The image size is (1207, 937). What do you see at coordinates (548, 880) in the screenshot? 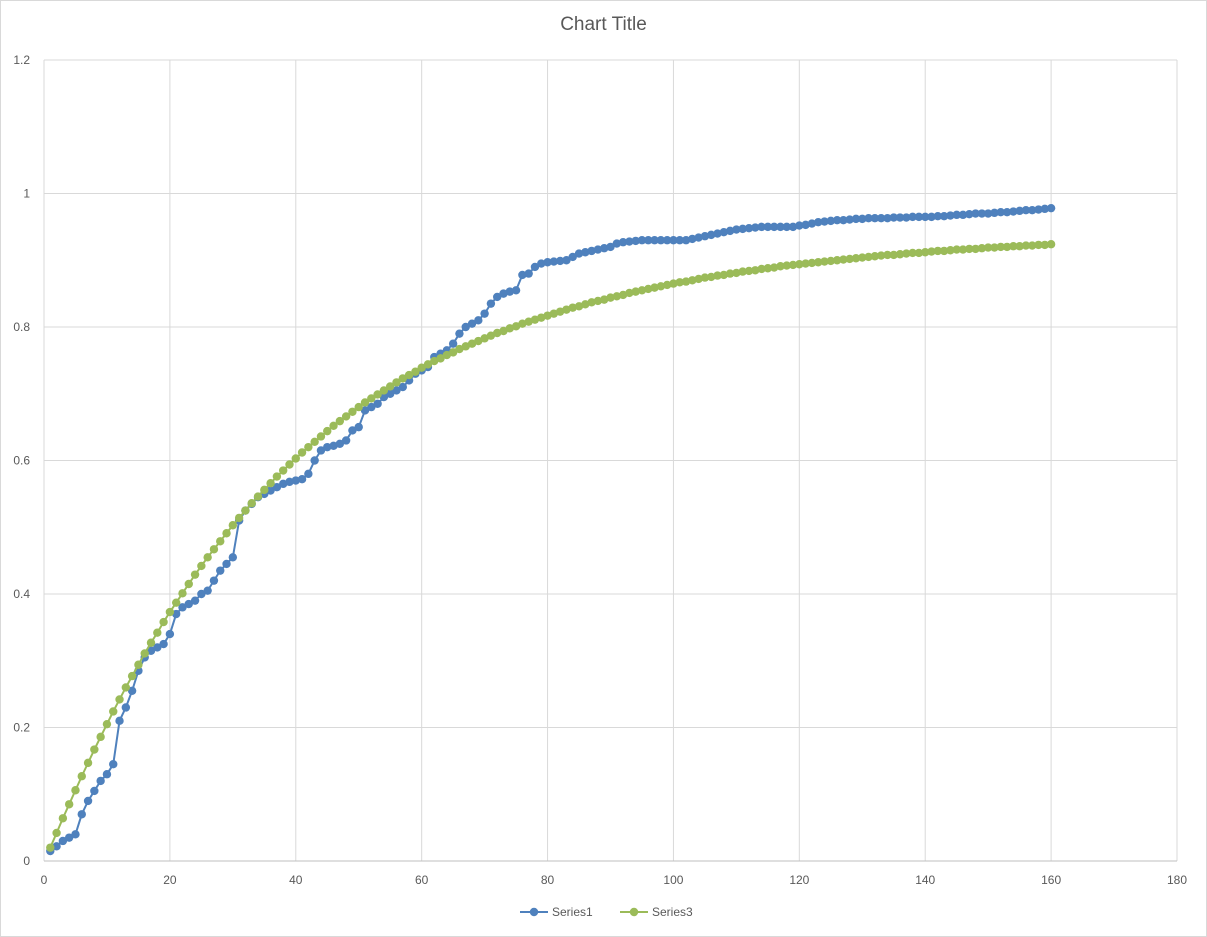
I see `x-tick-label: 80` at bounding box center [548, 880].